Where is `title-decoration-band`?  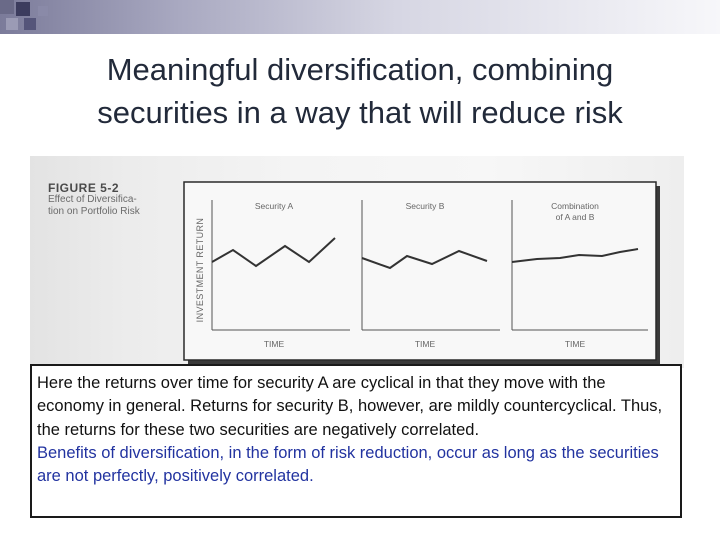
title-decoration-band is located at coordinates (360, 17).